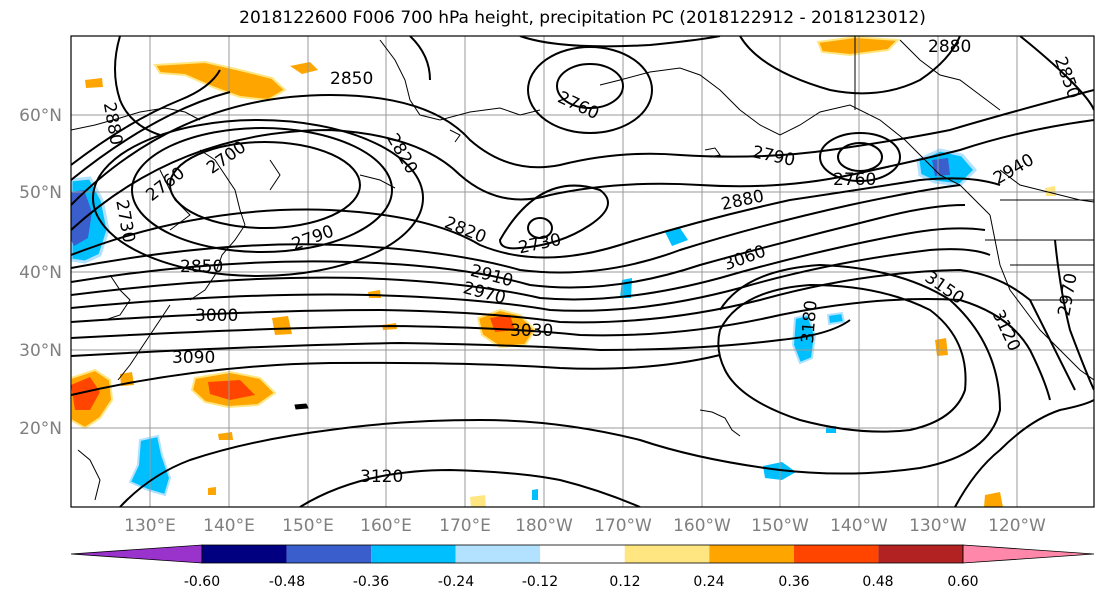 The height and width of the screenshot is (601, 1105). I want to click on colorbar-frame, so click(582, 554).